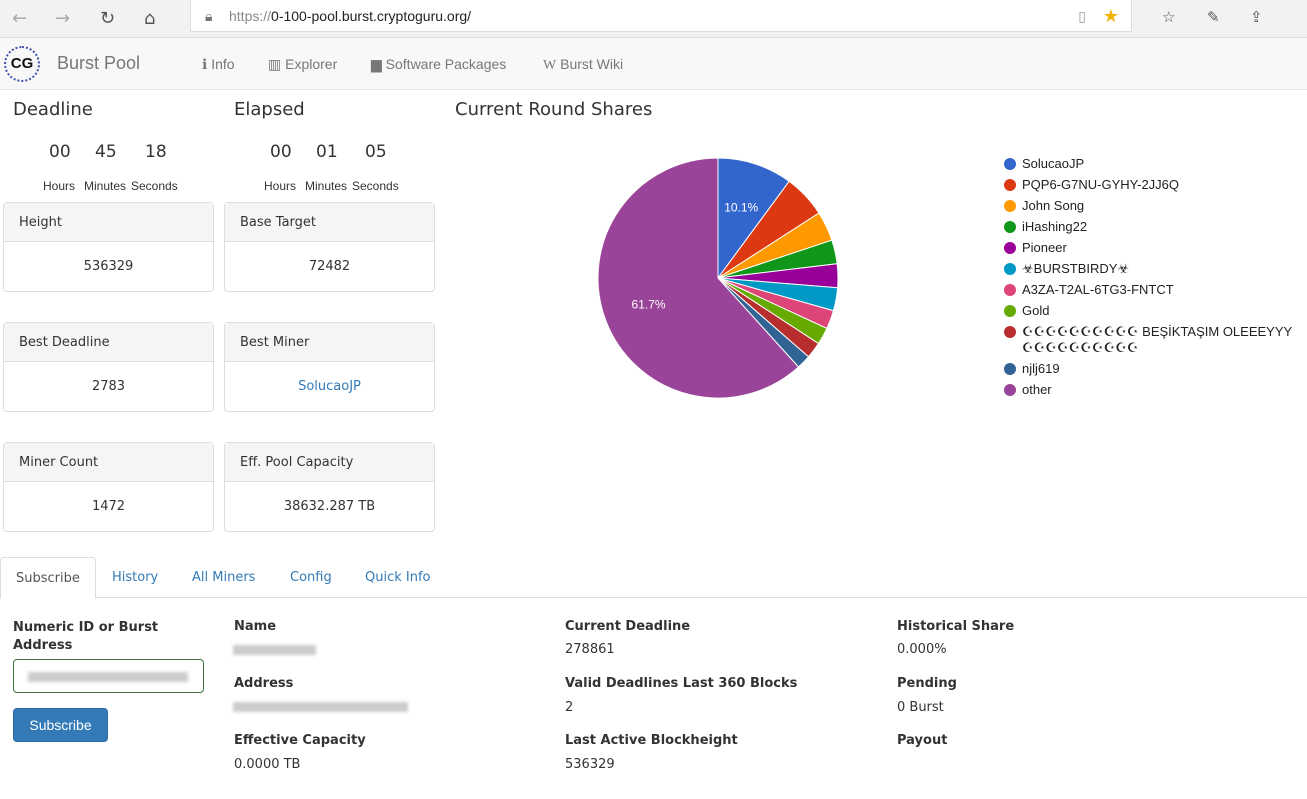  I want to click on address-input, so click(108, 676).